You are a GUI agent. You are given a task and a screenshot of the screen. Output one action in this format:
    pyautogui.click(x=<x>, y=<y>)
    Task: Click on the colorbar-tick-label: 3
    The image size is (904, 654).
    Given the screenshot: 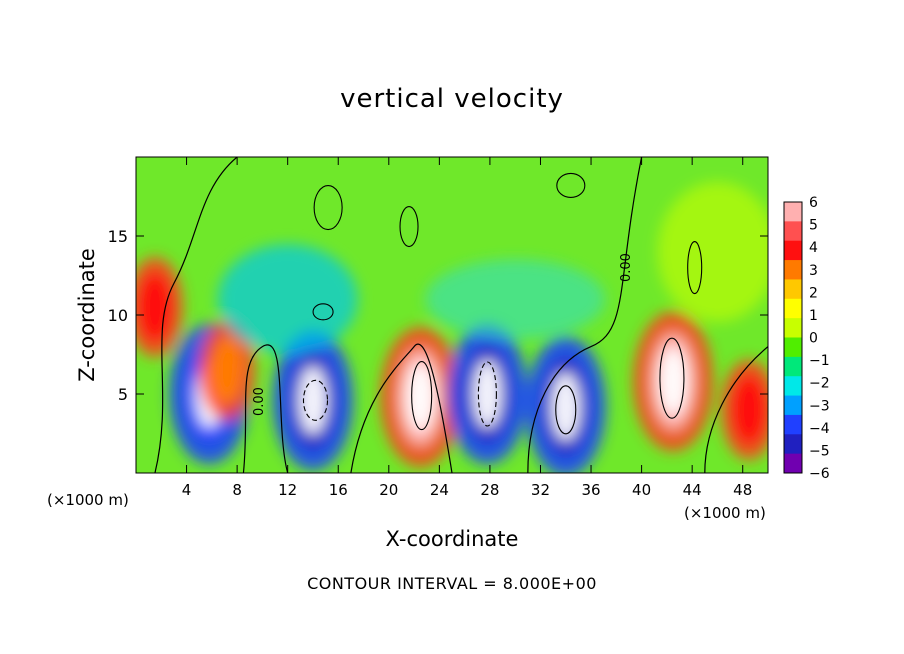 What is the action you would take?
    pyautogui.click(x=813, y=271)
    